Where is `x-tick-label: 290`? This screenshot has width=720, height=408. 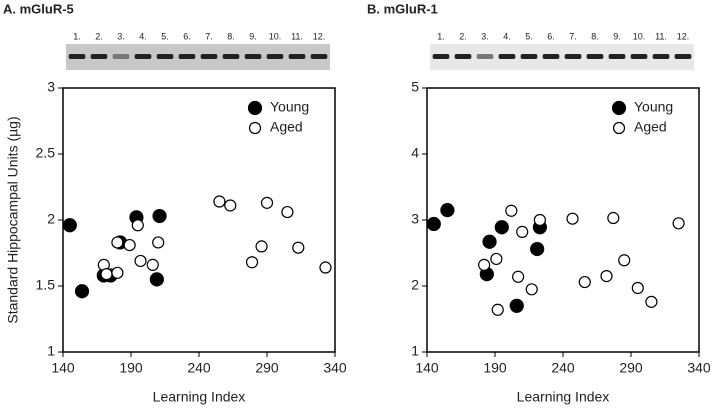
x-tick-label: 290 is located at coordinates (631, 368).